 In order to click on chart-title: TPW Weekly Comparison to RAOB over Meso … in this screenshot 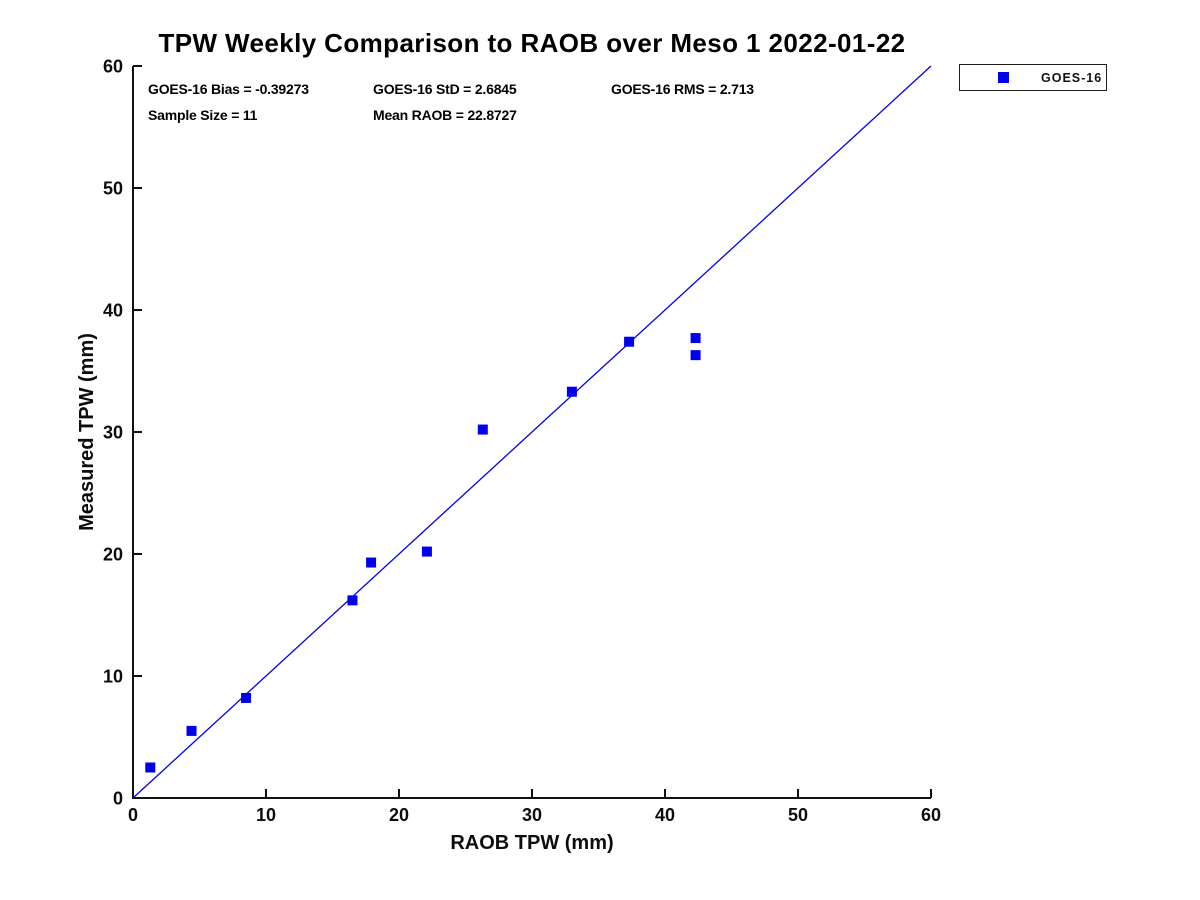, I will do `click(532, 43)`.